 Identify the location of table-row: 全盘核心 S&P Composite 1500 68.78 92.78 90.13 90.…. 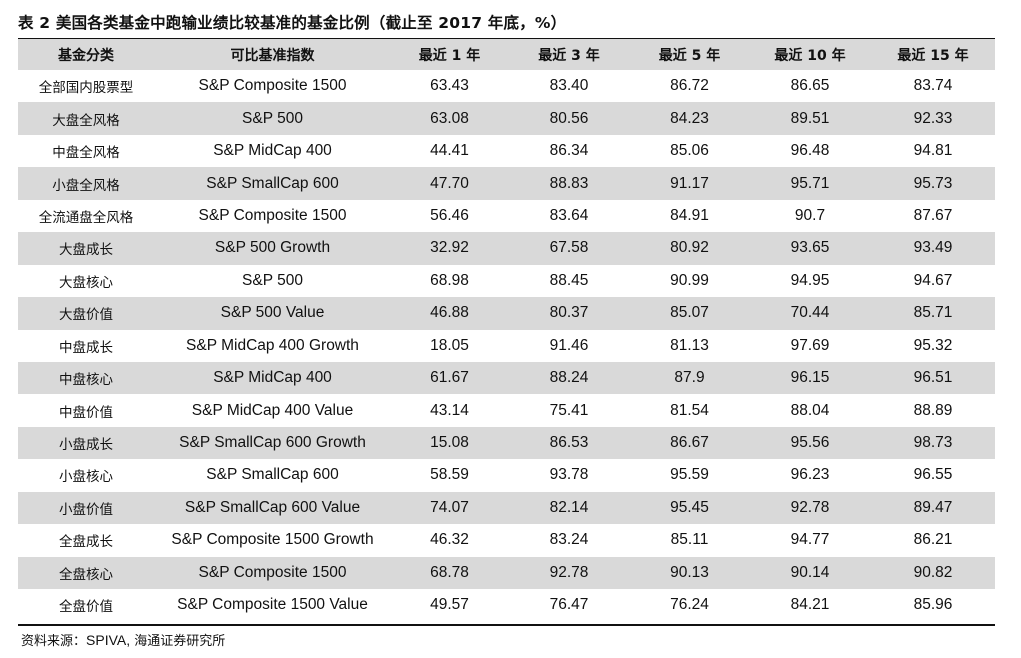
(506, 572).